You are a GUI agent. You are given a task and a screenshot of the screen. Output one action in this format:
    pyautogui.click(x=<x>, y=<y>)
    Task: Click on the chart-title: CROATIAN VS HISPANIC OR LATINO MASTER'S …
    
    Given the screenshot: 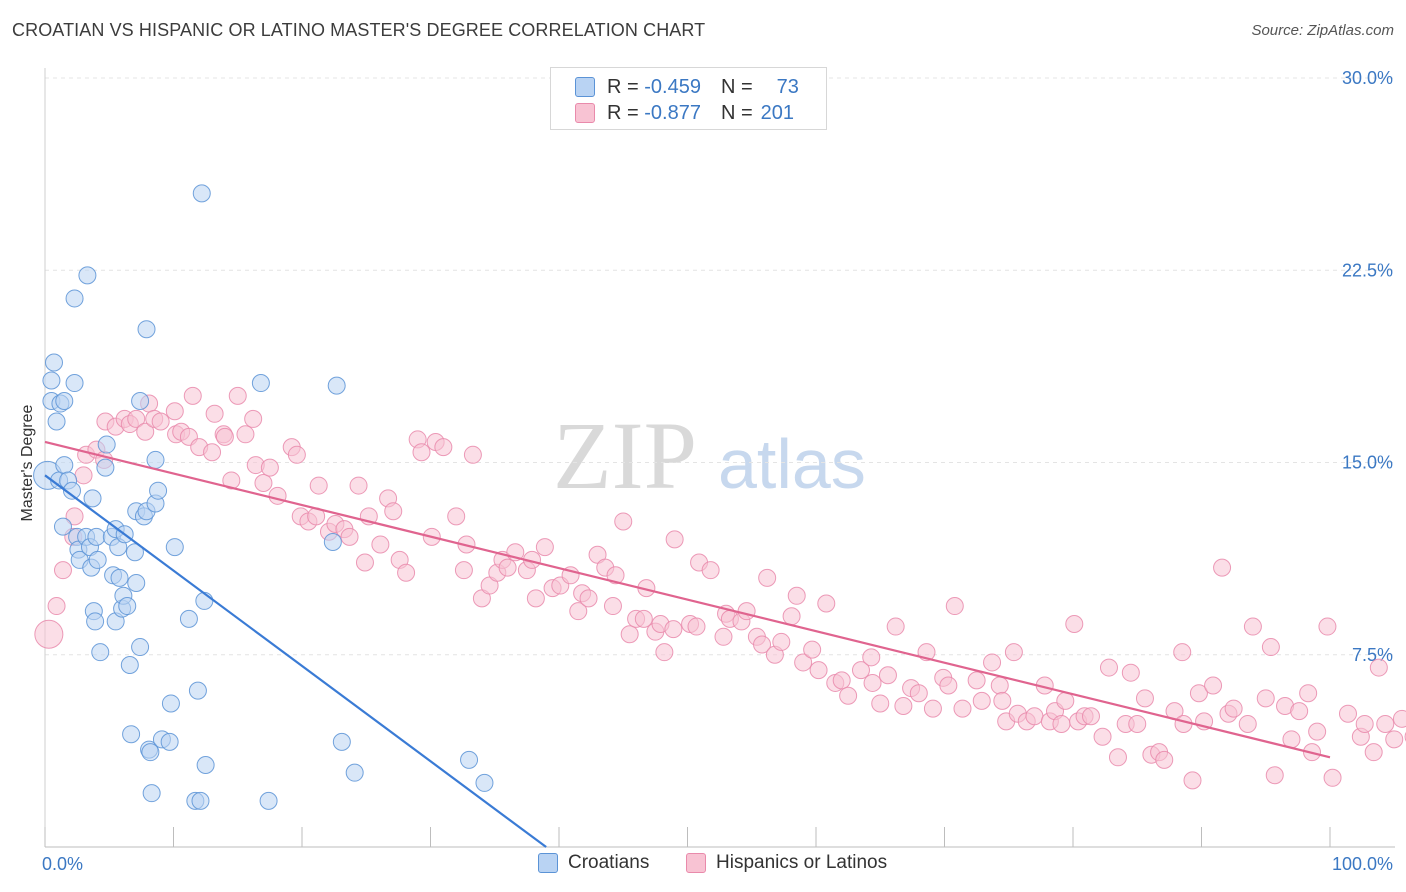 What is the action you would take?
    pyautogui.click(x=359, y=30)
    